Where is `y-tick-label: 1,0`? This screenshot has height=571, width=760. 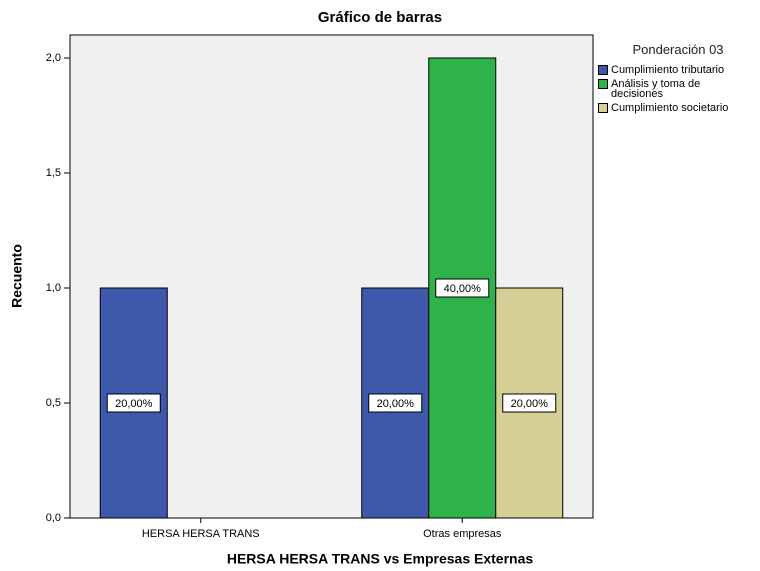 y-tick-label: 1,0 is located at coordinates (53, 288).